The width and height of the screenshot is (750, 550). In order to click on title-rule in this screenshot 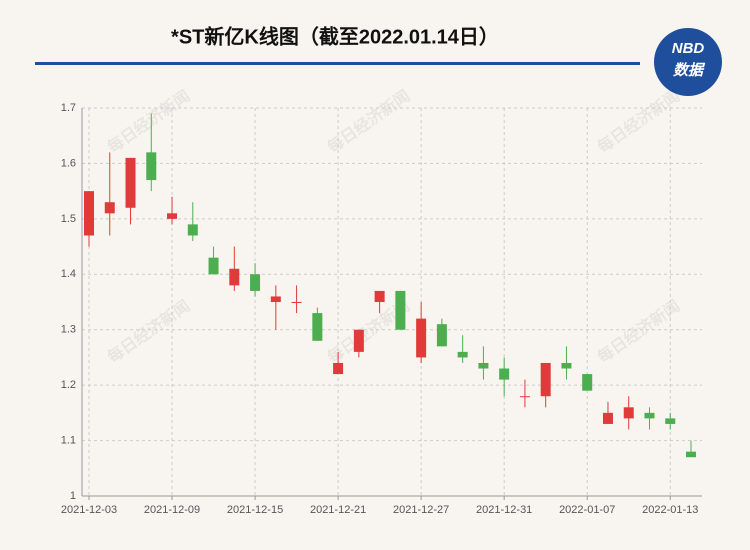, I will do `click(337, 63)`.